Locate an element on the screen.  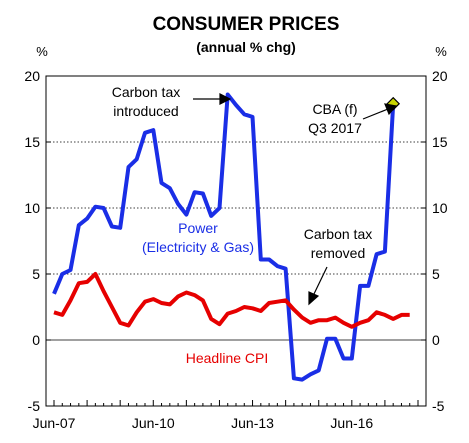
cpi-series-line is located at coordinates (231, 300).